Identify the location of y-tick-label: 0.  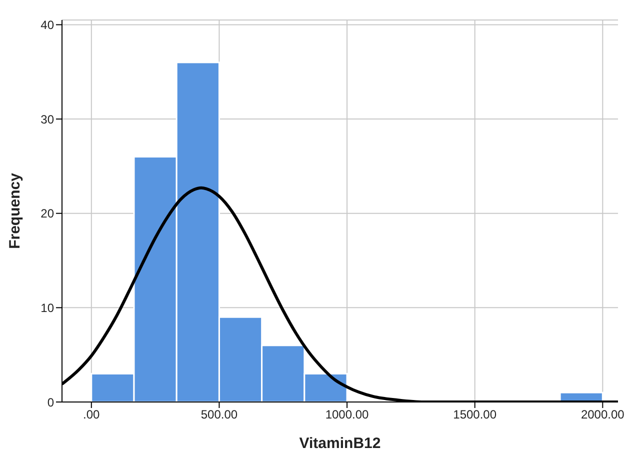
(50, 402).